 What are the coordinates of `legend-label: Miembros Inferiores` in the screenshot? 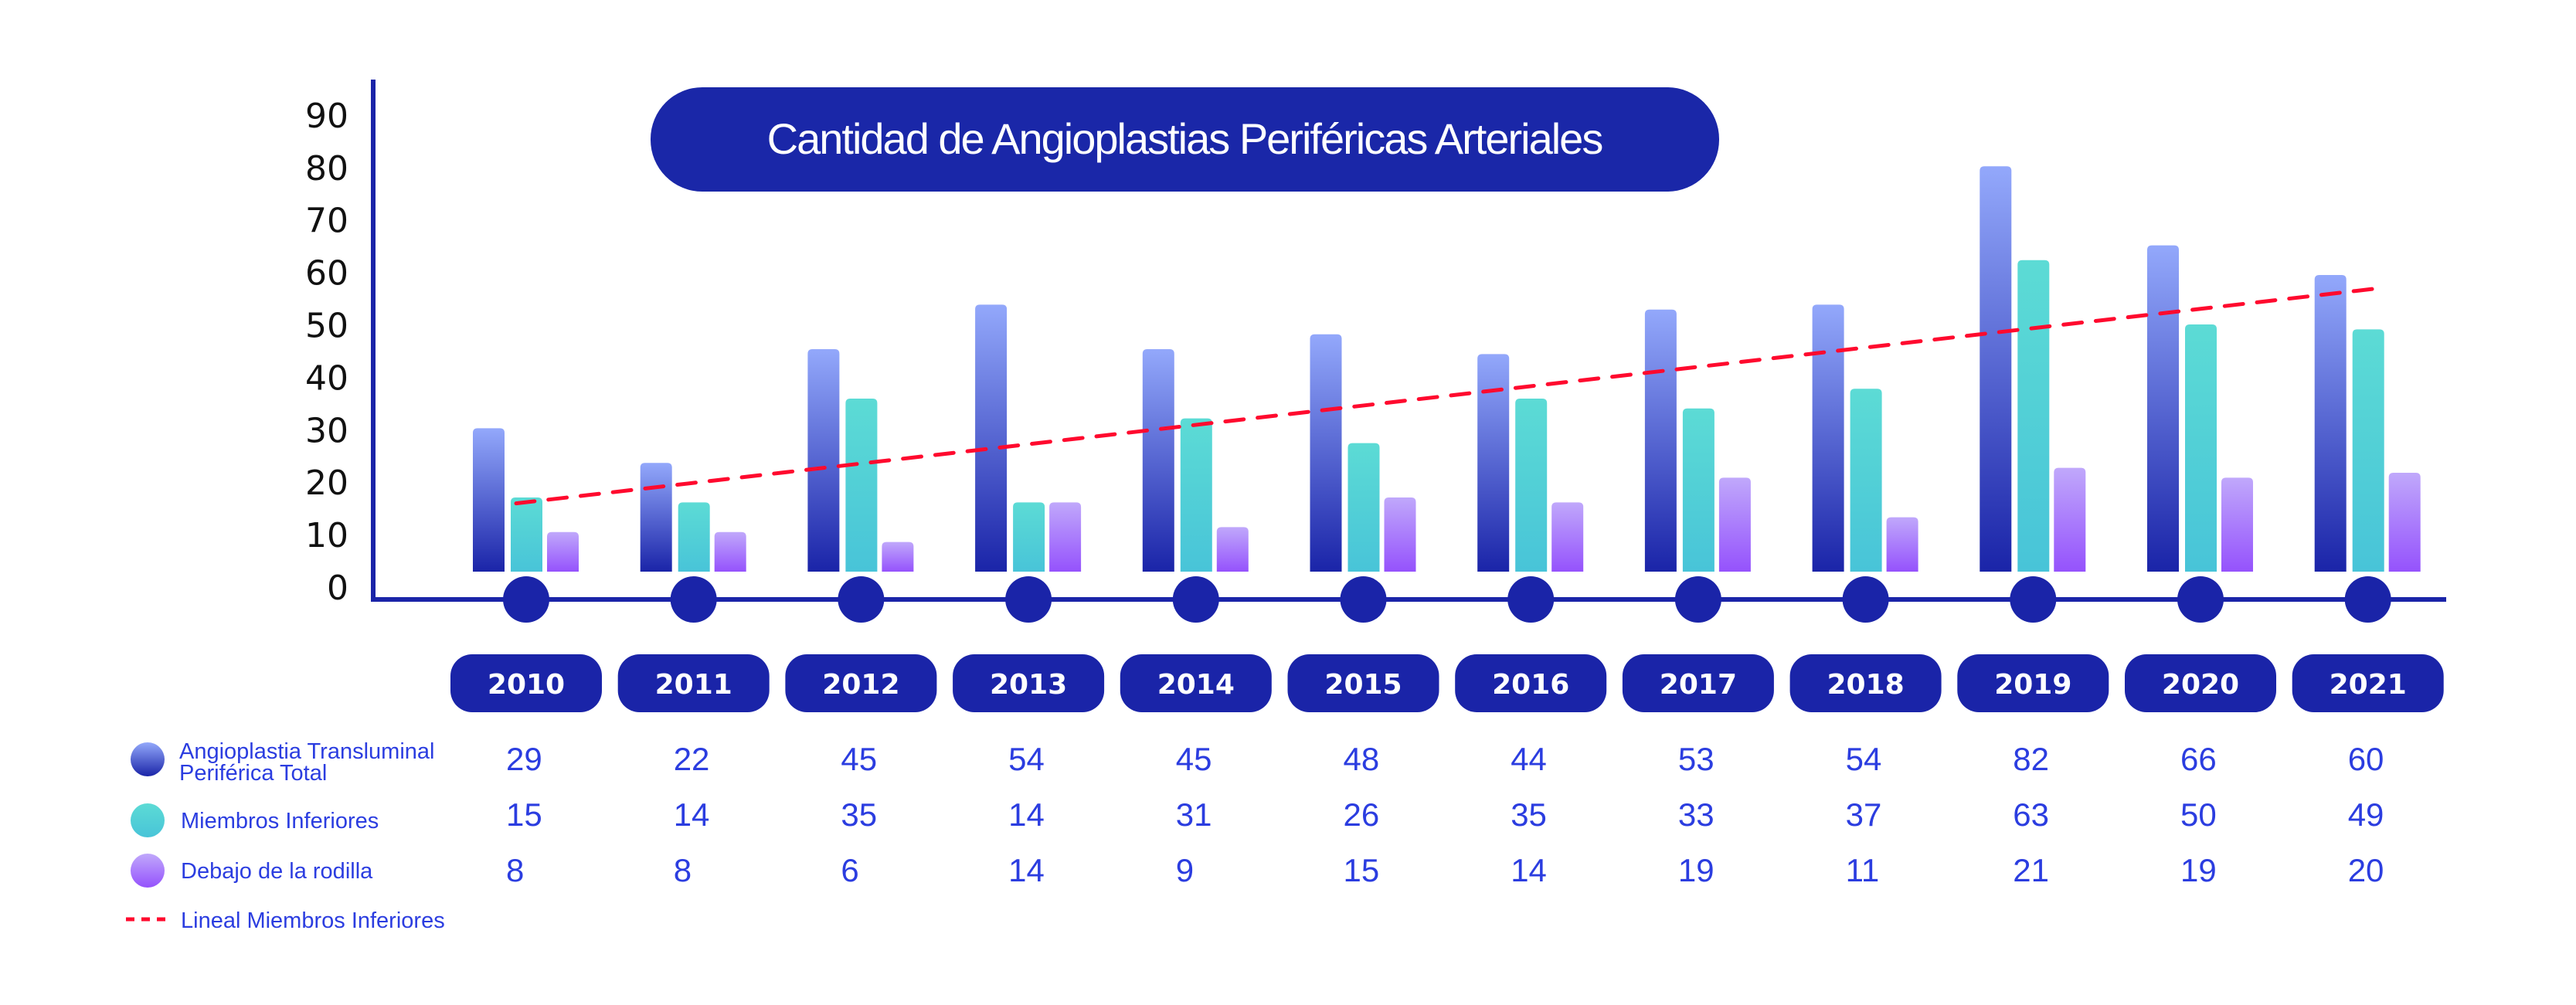 It's located at (280, 822).